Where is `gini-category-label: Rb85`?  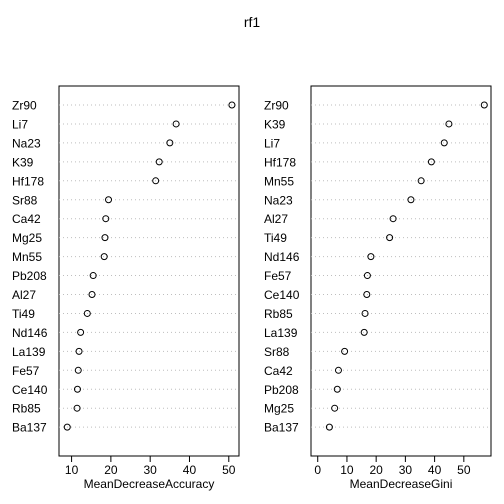 gini-category-label: Rb85 is located at coordinates (278, 314).